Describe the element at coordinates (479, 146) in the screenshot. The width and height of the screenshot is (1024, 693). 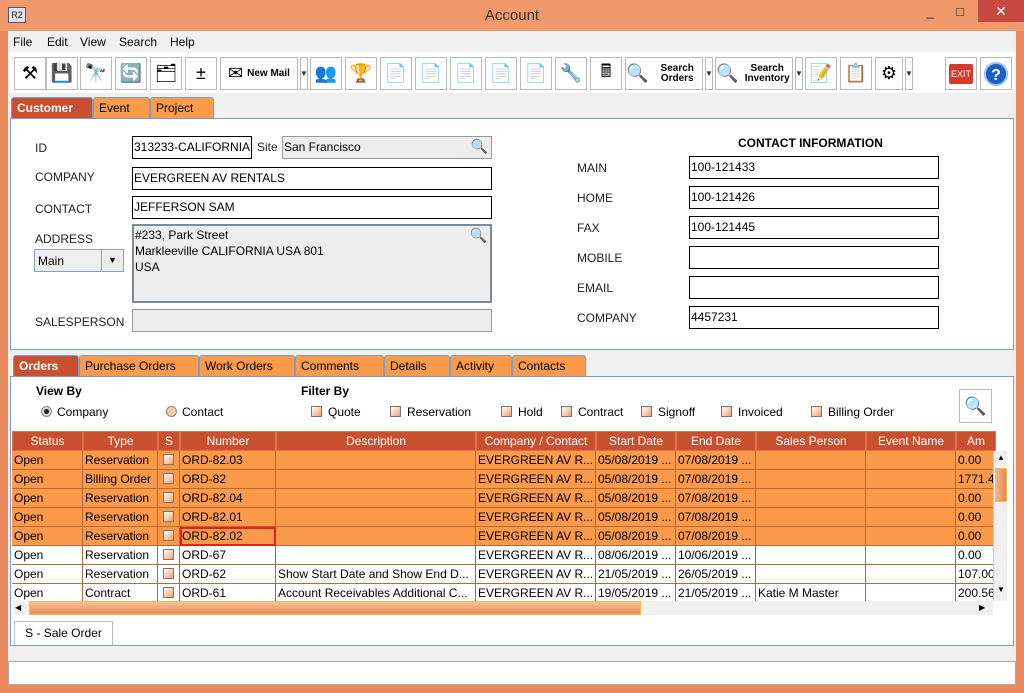
I see `site-search-icon: 🔍` at that location.